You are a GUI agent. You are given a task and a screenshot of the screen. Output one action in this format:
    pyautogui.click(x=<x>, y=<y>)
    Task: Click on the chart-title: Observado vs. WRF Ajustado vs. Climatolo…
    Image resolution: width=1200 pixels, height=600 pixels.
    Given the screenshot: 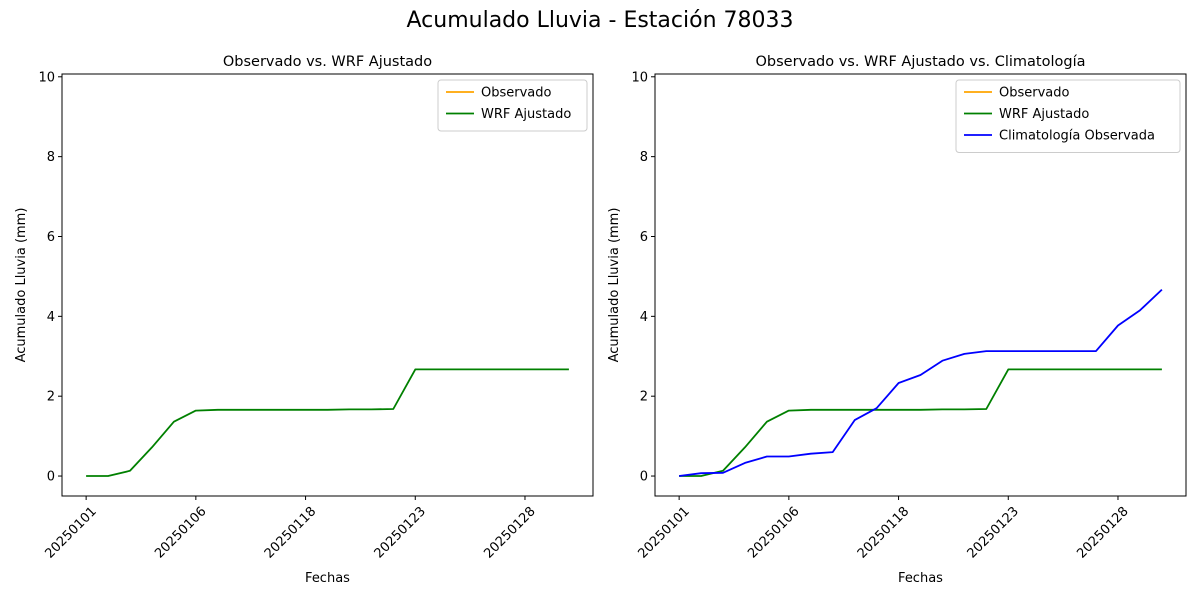 What is the action you would take?
    pyautogui.click(x=921, y=62)
    